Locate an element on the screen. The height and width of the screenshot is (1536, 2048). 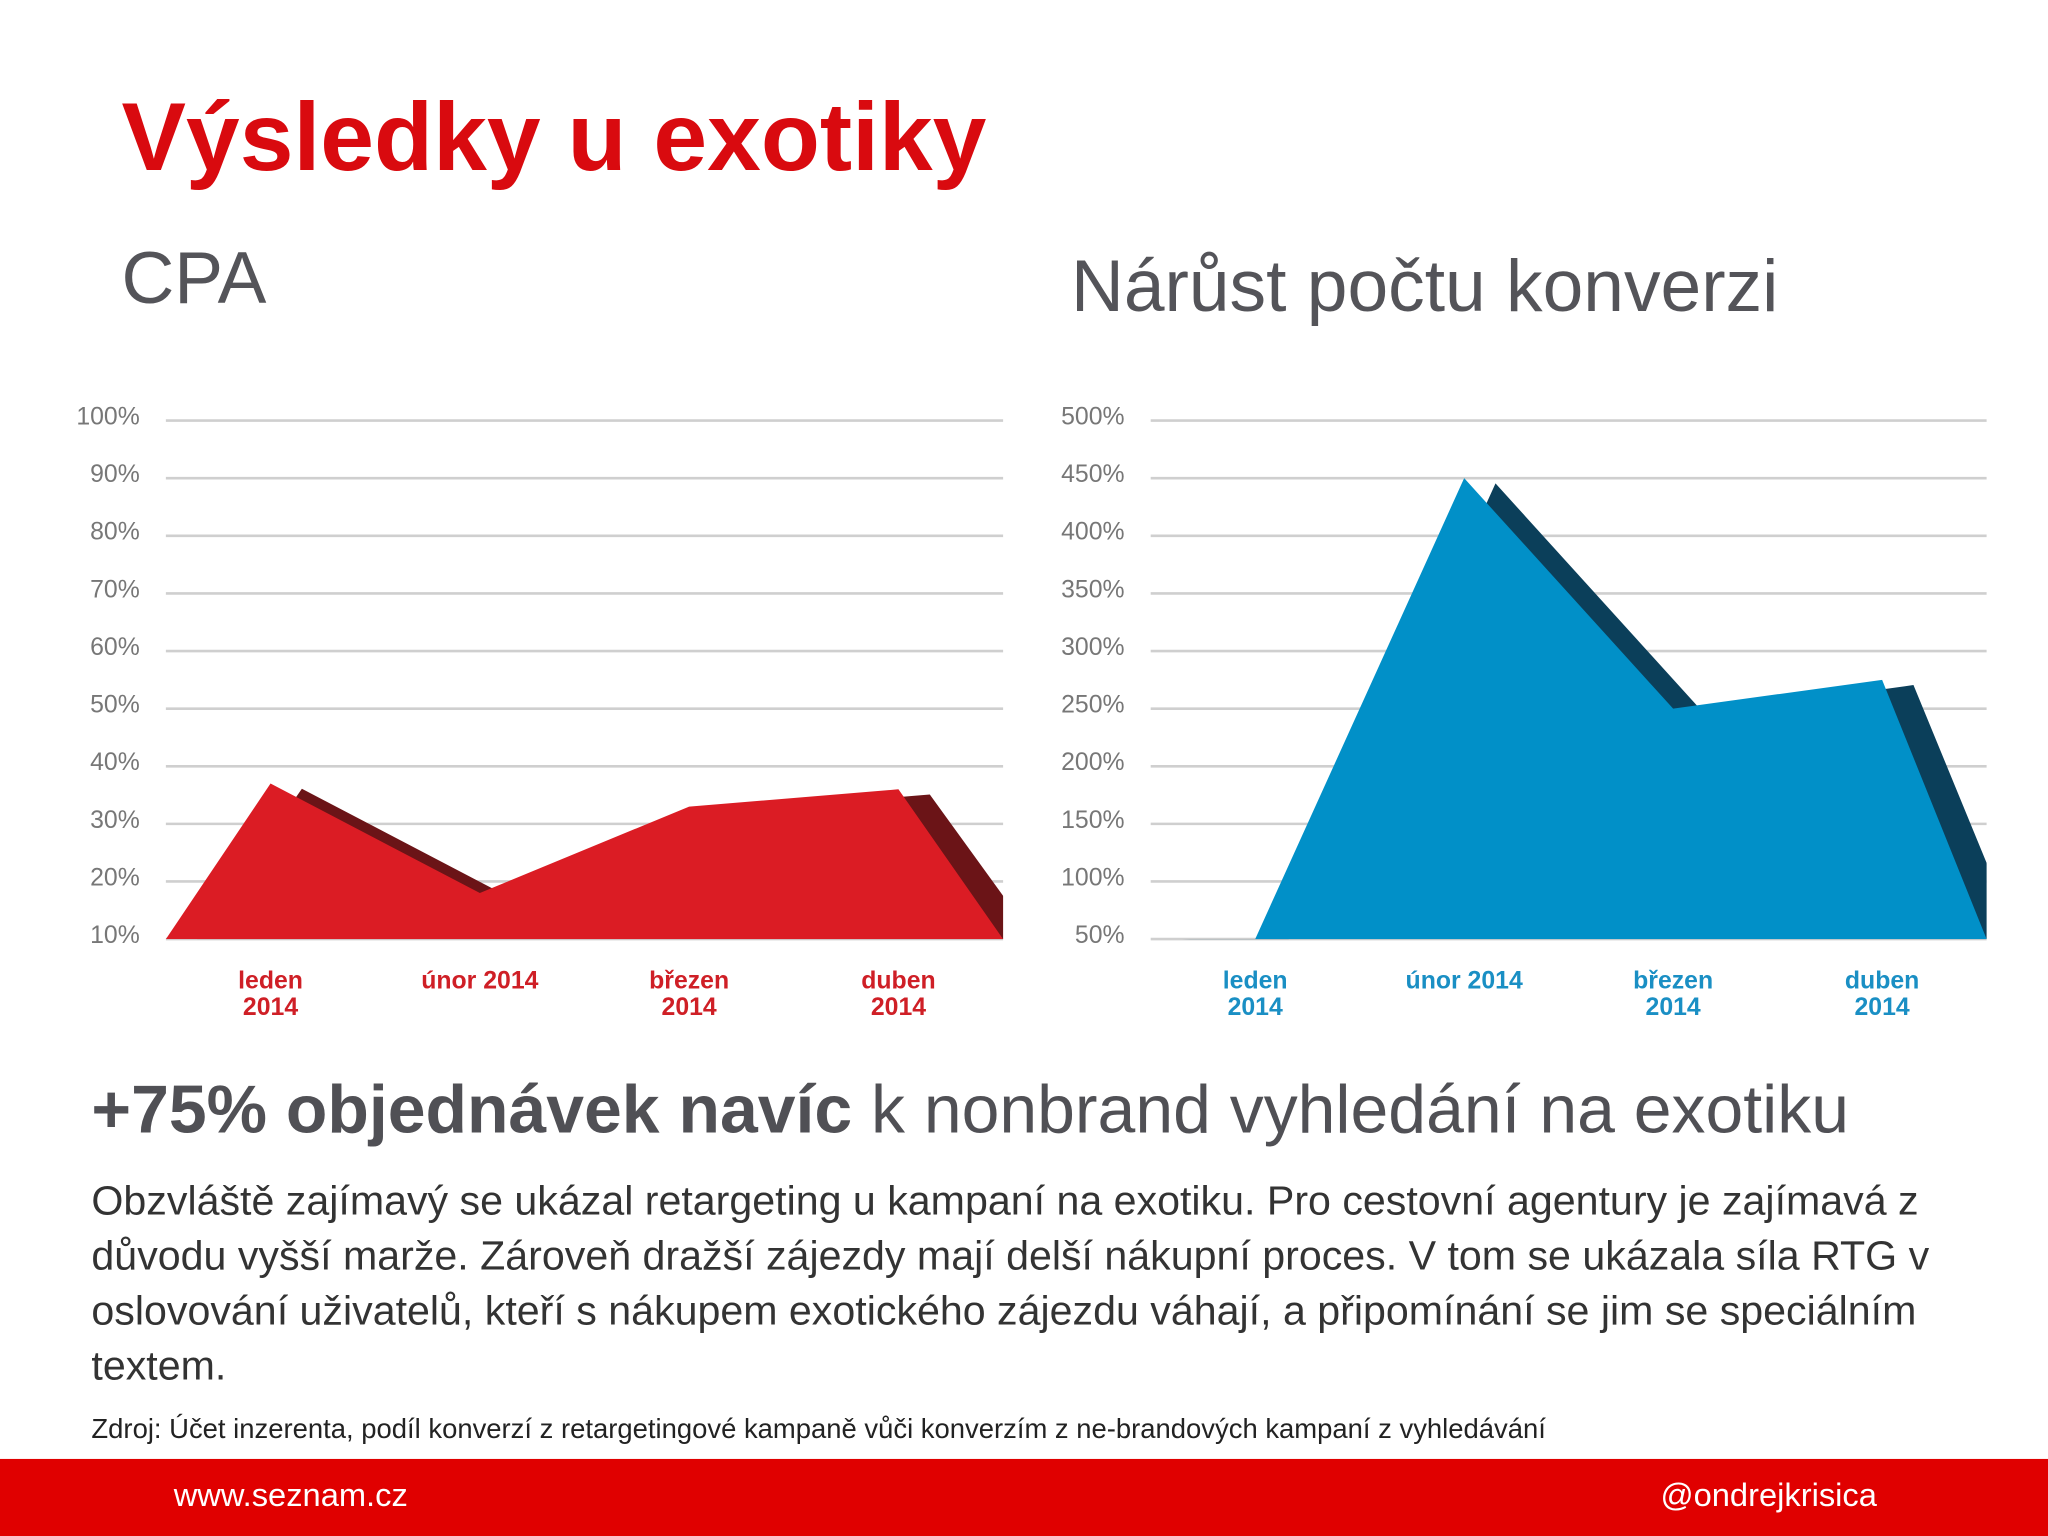
y-tick-label: 350% is located at coordinates (1092, 589).